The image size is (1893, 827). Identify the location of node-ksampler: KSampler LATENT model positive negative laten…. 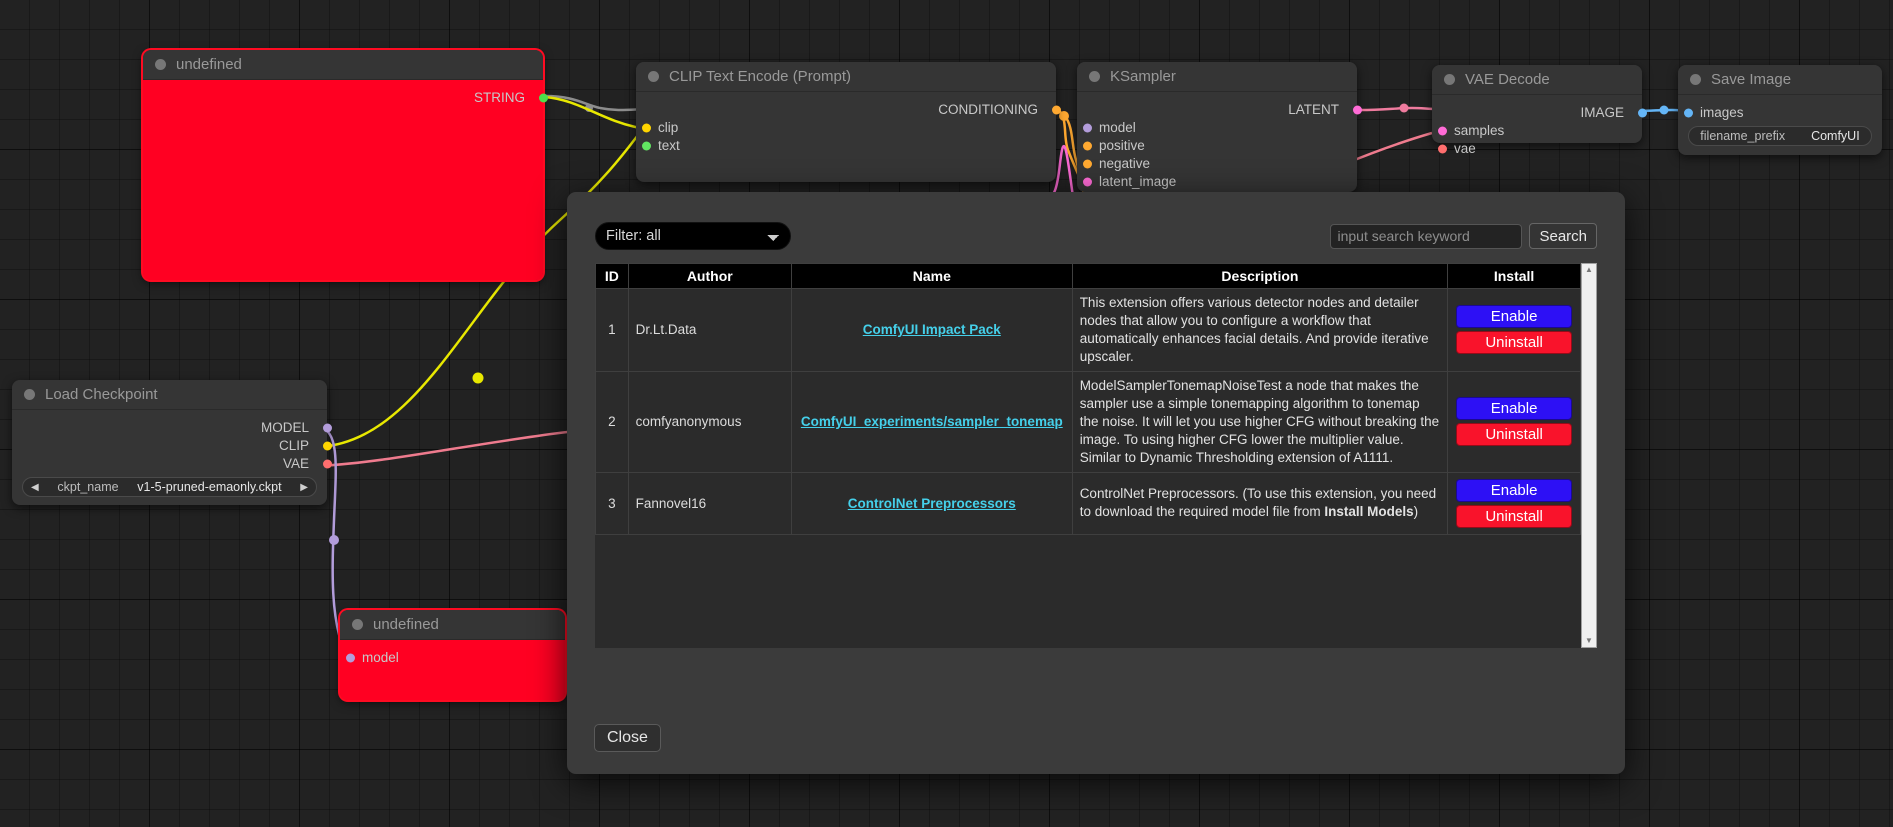
(1219, 138).